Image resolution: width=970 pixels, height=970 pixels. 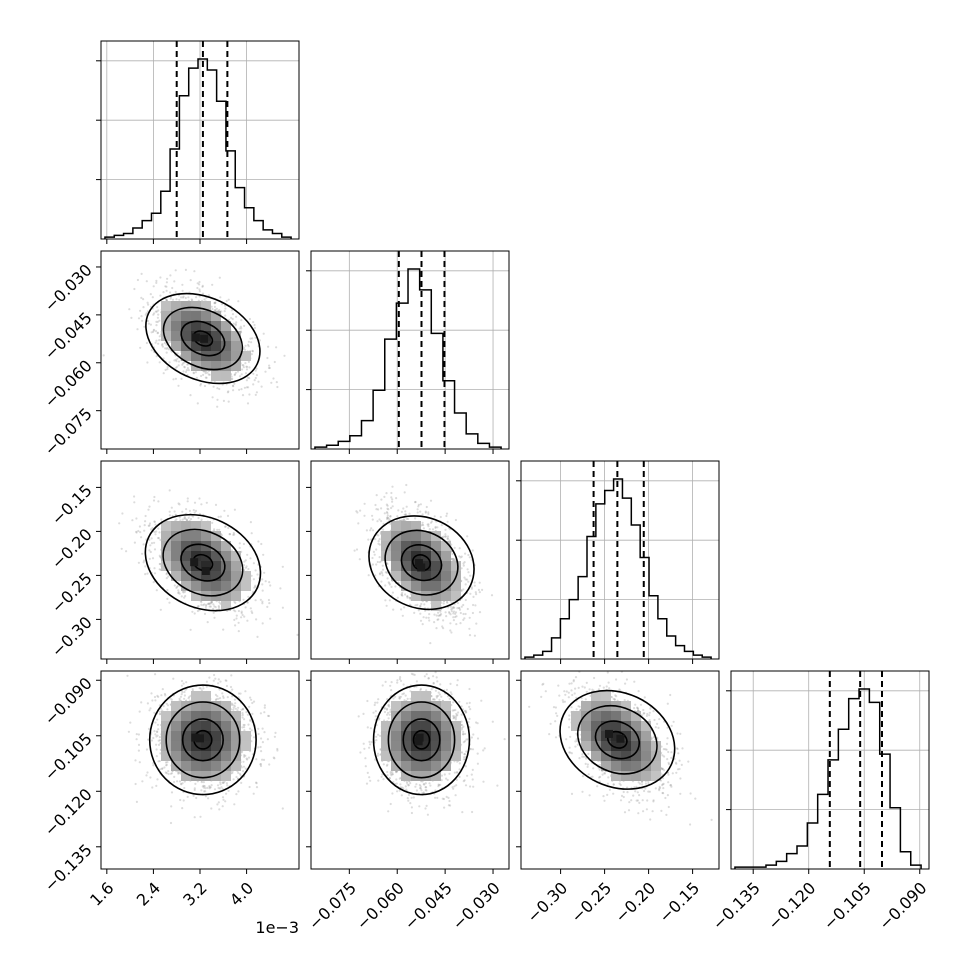 What do you see at coordinates (194, 338) in the screenshot?
I see `panel-content` at bounding box center [194, 338].